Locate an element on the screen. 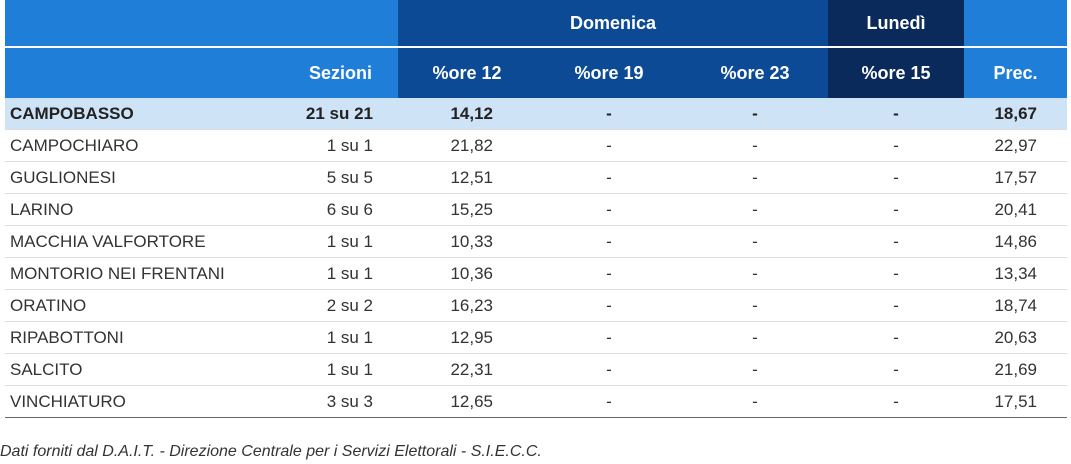 This screenshot has height=464, width=1071. cell-comune: RIPABOTTONI is located at coordinates (126, 337).